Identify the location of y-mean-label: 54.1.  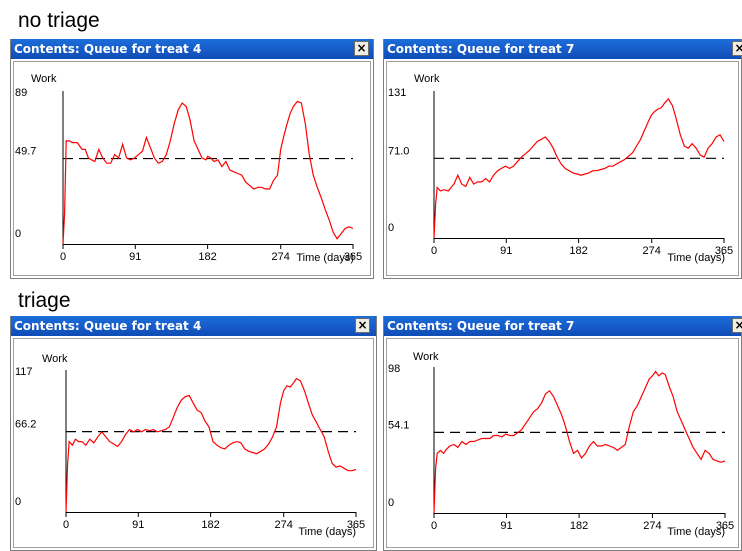
(398, 425).